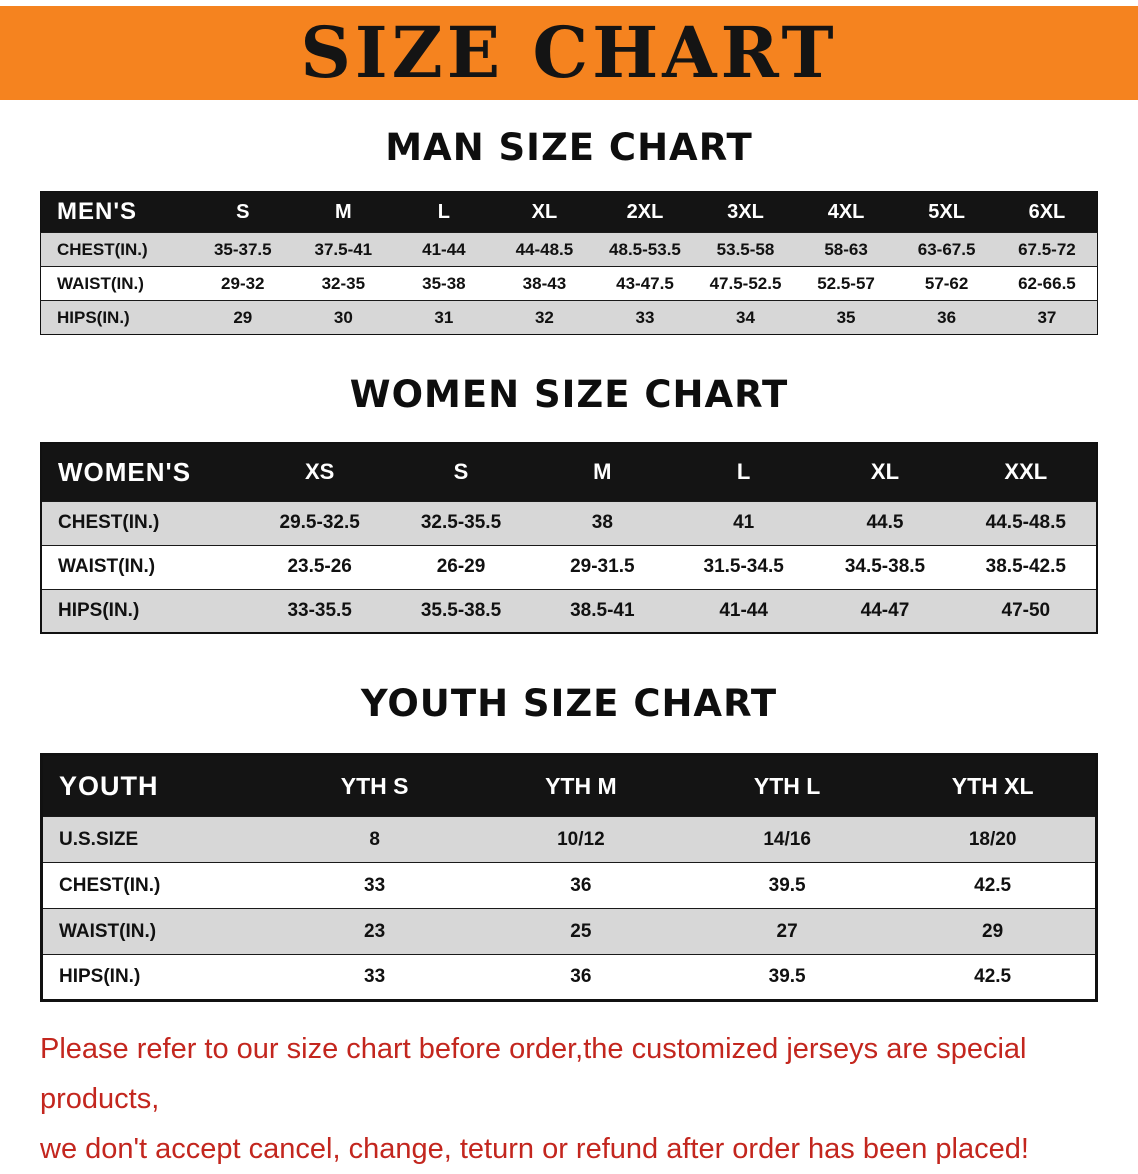 The image size is (1138, 1174). I want to click on table-title-cell: YOUTH, so click(156, 785).